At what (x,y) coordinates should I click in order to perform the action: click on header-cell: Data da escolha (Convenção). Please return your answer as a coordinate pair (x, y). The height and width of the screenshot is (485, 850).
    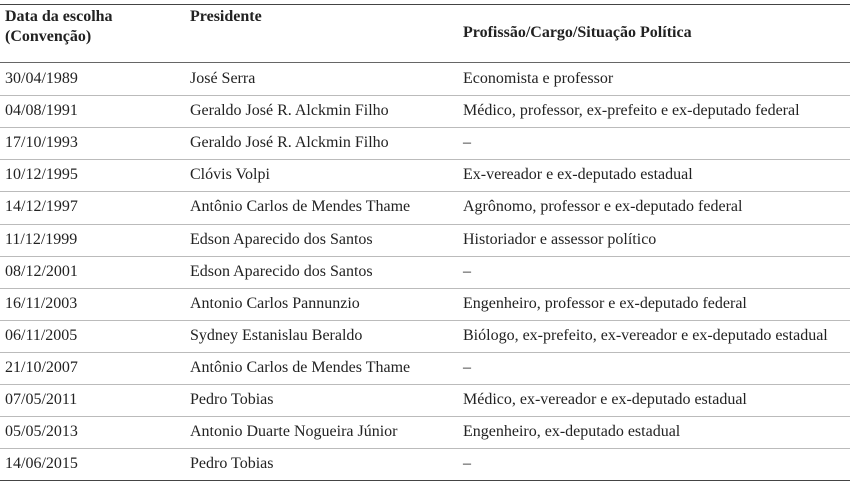
    Looking at the image, I should click on (59, 26).